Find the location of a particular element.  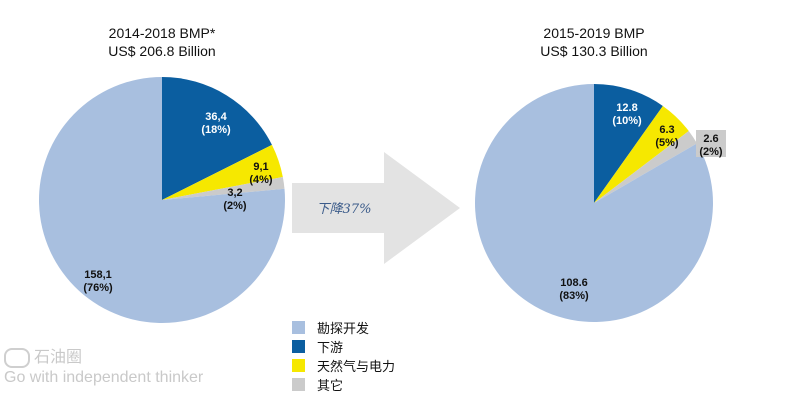

legend-label-downstream: 下游 is located at coordinates (330, 348).